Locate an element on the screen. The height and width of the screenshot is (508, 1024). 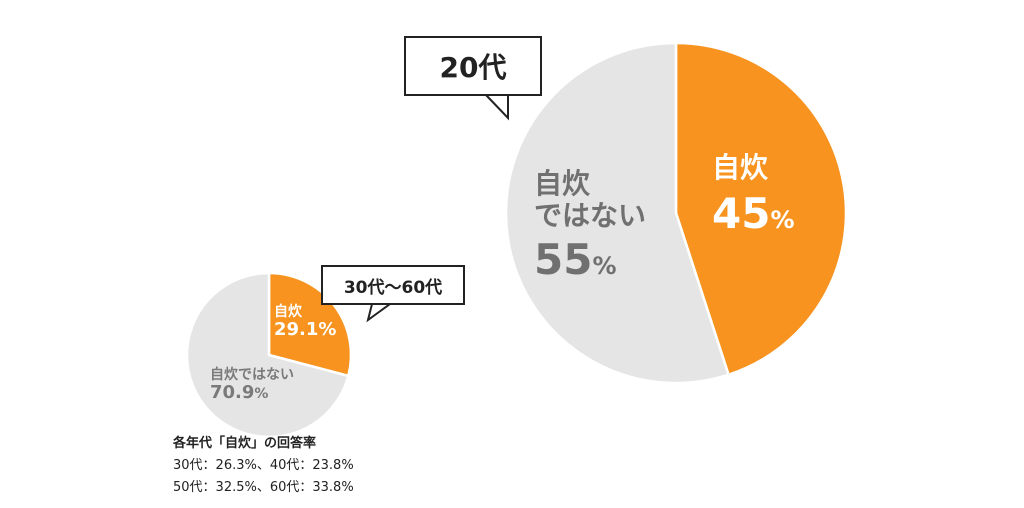
small-pie-orange-label: 自炊 29.1% is located at coordinates (305, 322).